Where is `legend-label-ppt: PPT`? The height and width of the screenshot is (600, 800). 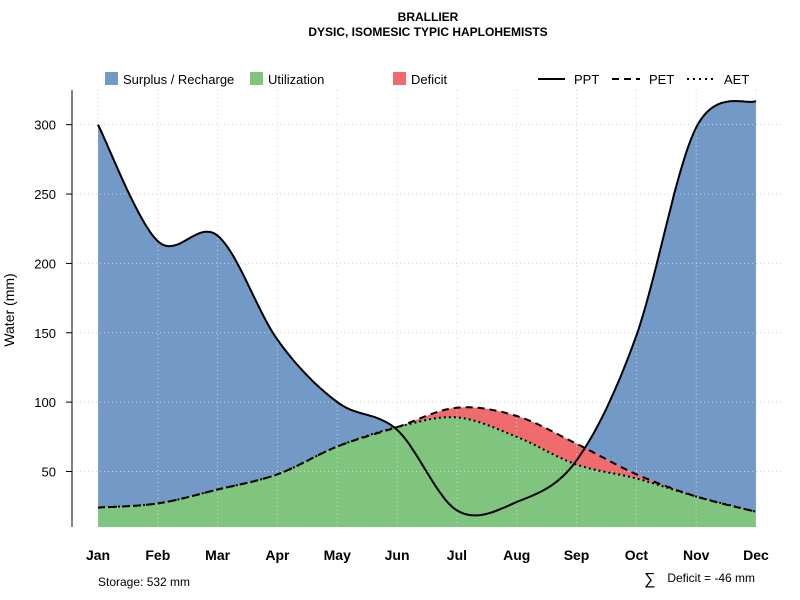
legend-label-ppt: PPT is located at coordinates (586, 79).